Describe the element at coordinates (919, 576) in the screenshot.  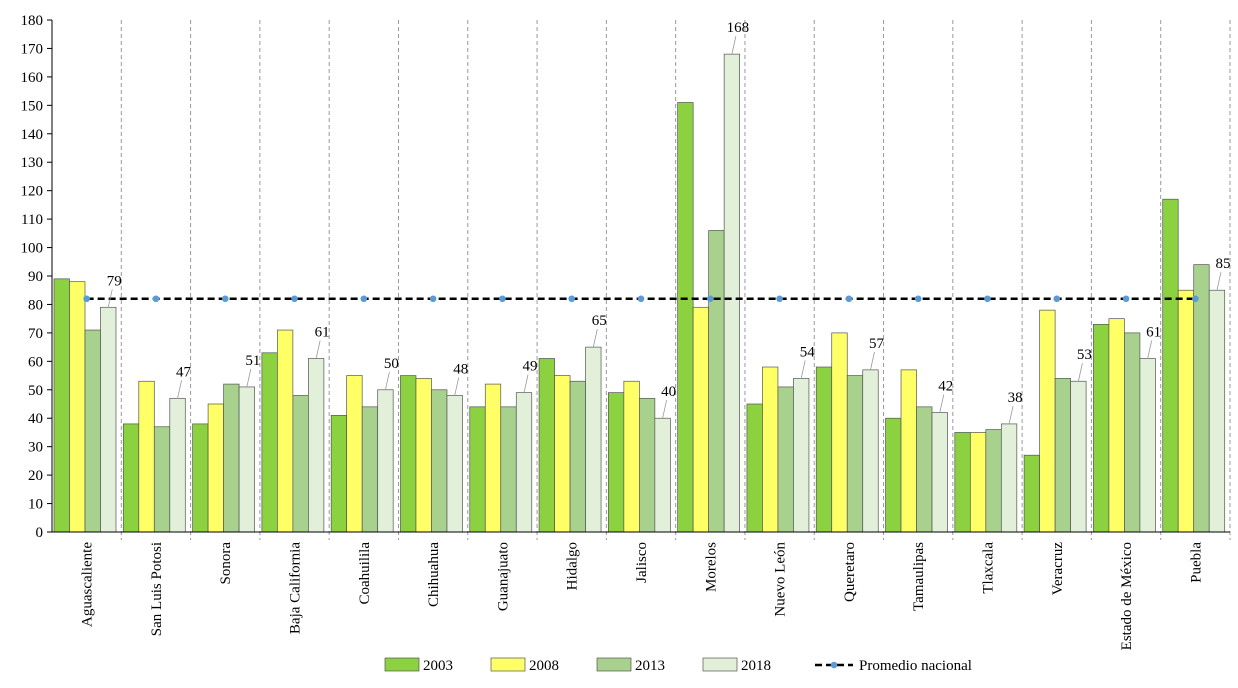
I see `category-label: Tamaulipas` at that location.